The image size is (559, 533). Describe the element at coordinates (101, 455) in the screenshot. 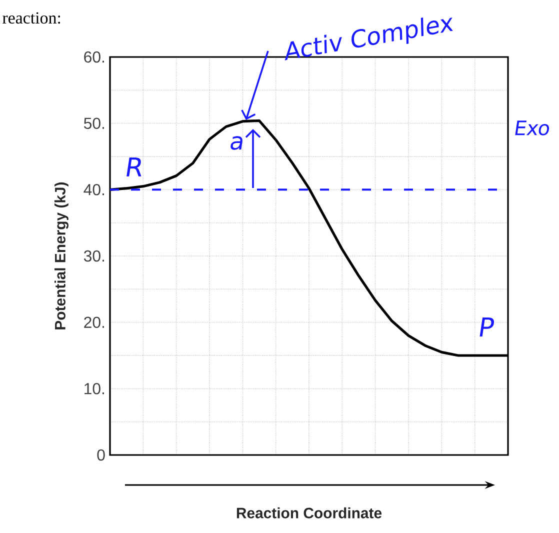

I see `y-tick-label: 0` at that location.